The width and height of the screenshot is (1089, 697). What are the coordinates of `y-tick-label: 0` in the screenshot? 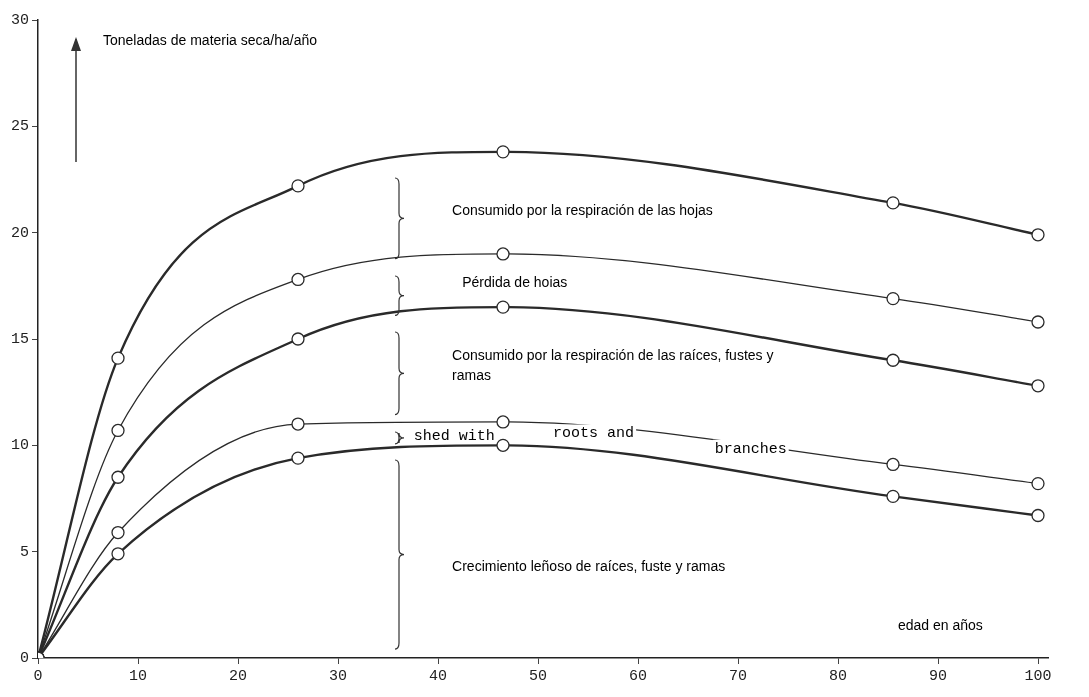 It's located at (24, 658).